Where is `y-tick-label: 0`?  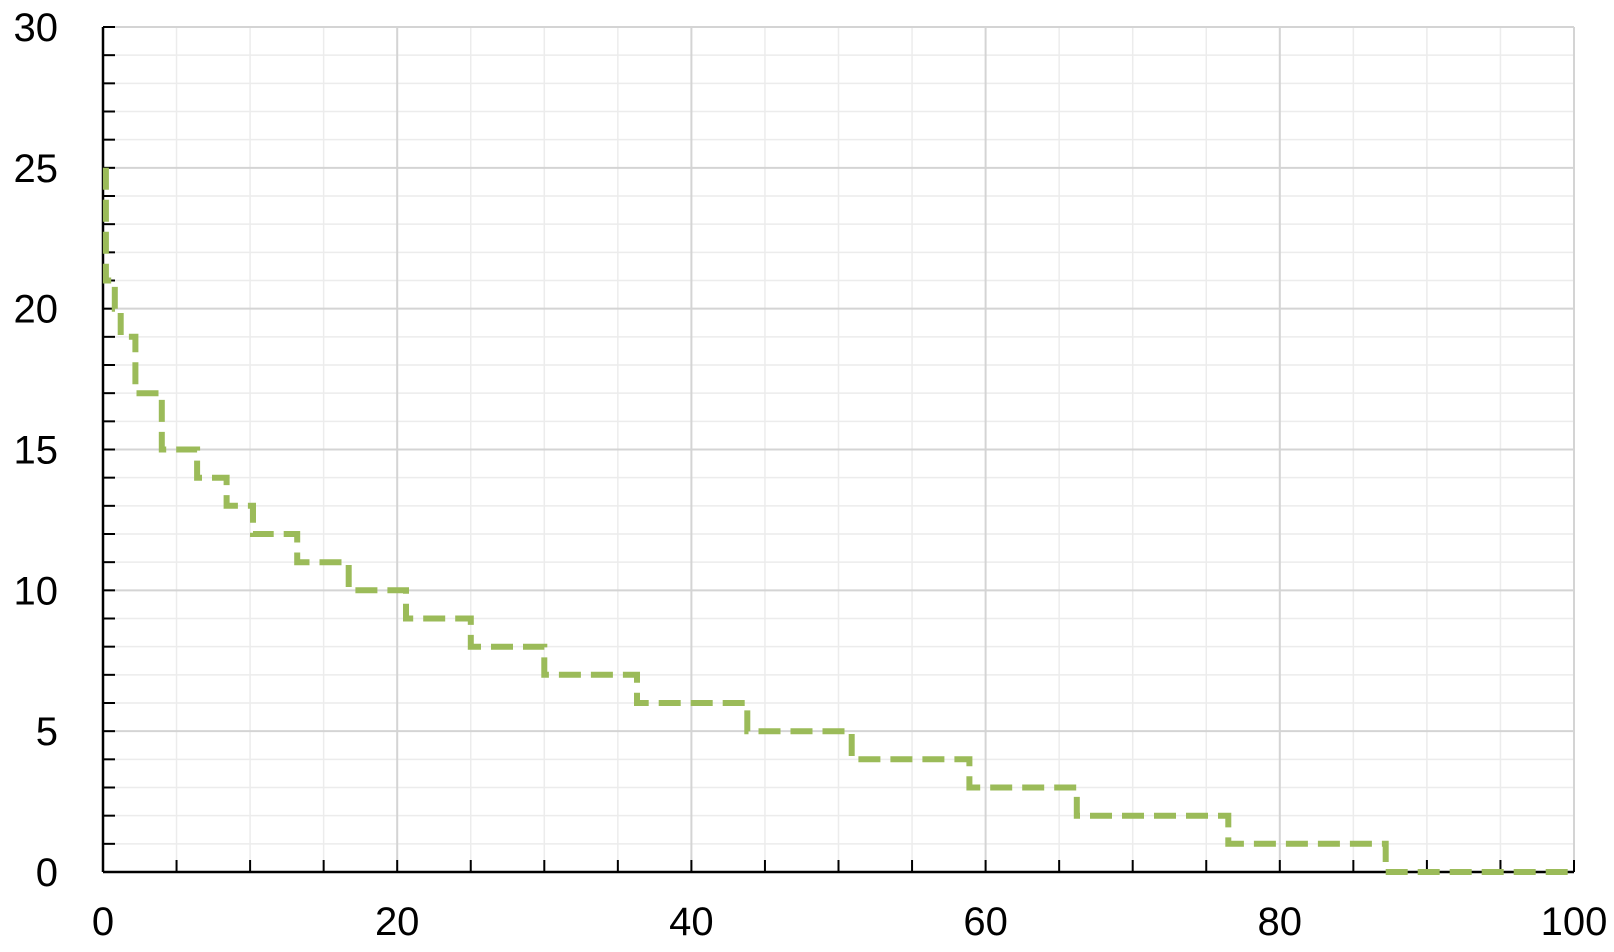
y-tick-label: 0 is located at coordinates (47, 873).